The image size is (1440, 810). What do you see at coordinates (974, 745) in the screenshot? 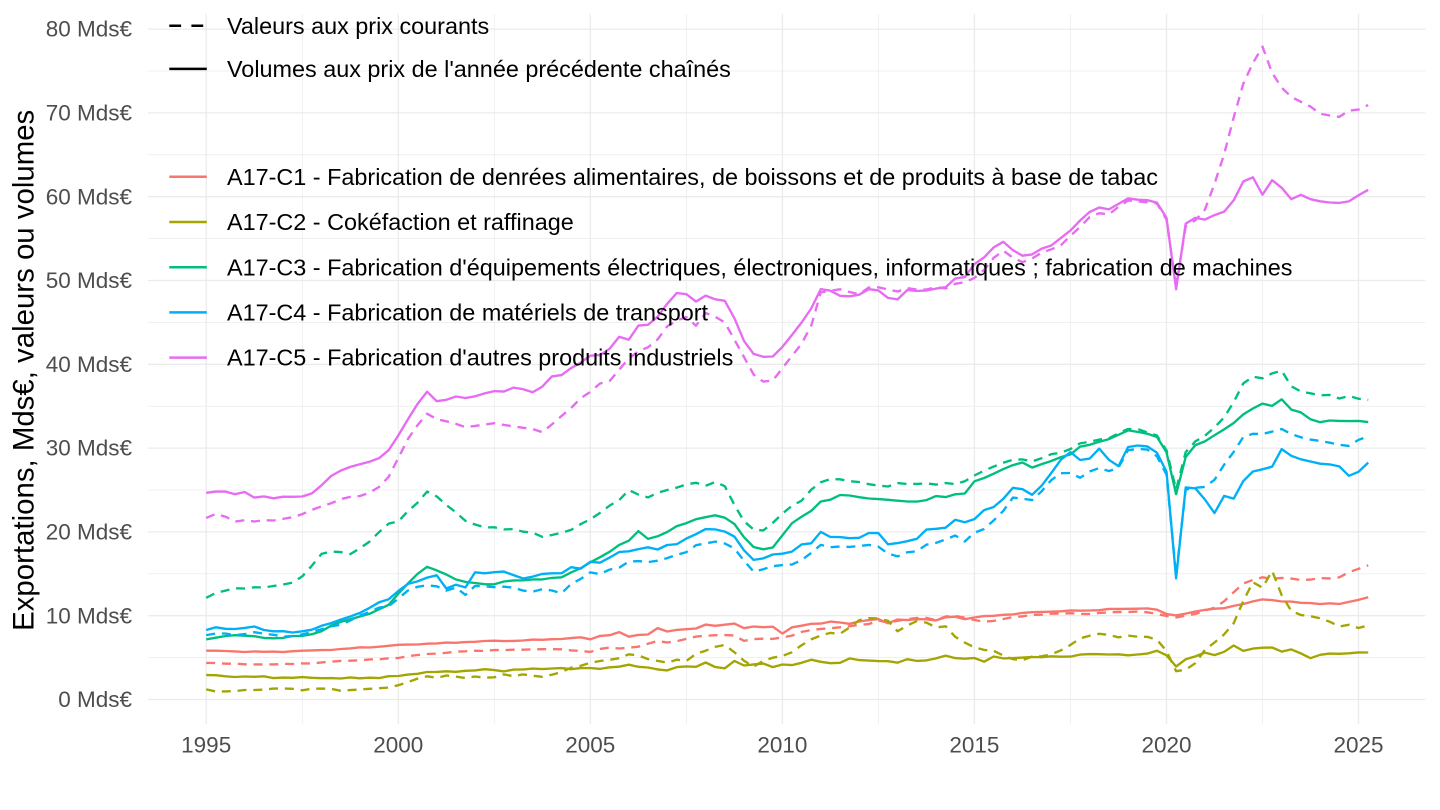
I see `svg-text: 2015` at bounding box center [974, 745].